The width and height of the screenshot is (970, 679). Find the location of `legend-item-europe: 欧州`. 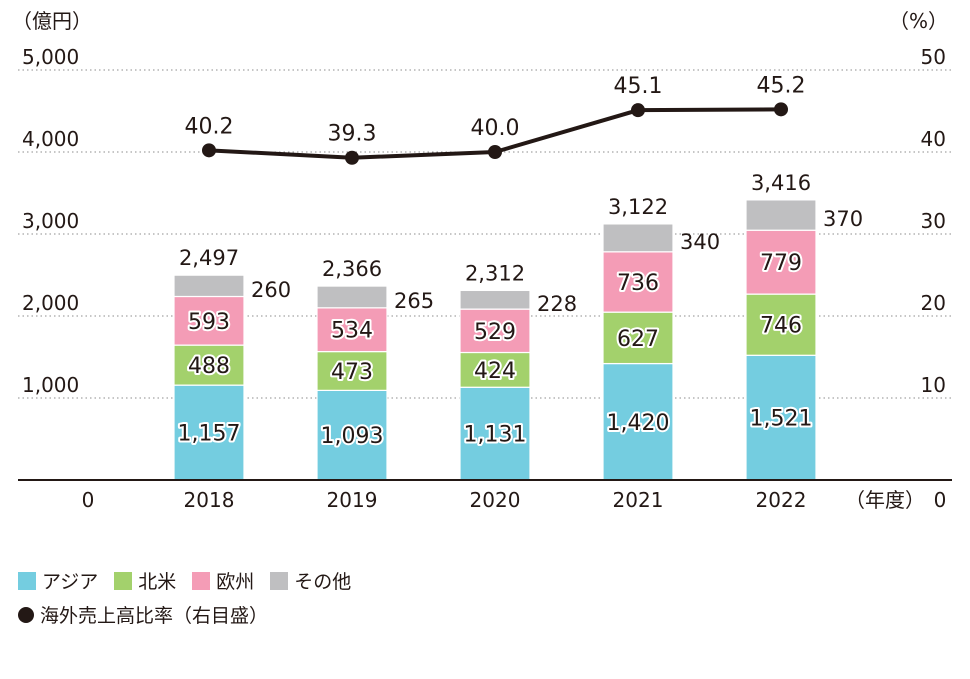

legend-item-europe: 欧州 is located at coordinates (223, 580).